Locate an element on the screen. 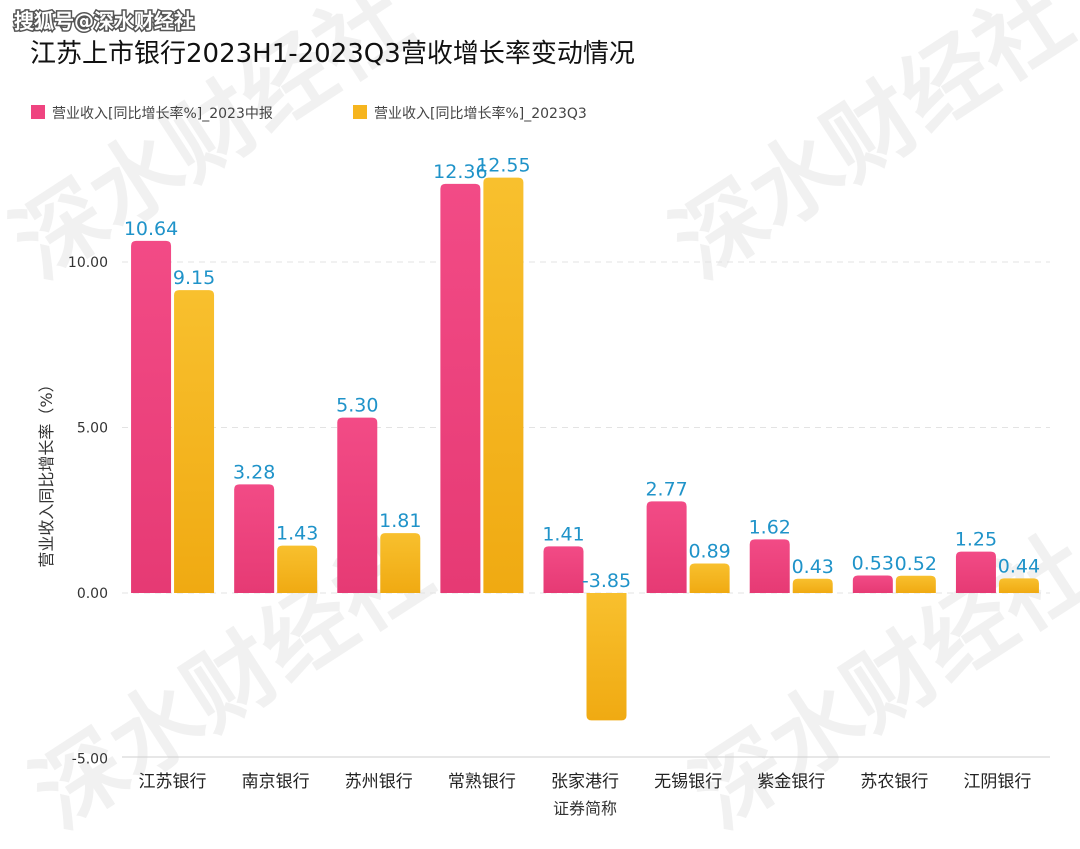 The height and width of the screenshot is (849, 1080). data-label-series-1: 0.53 is located at coordinates (873, 563).